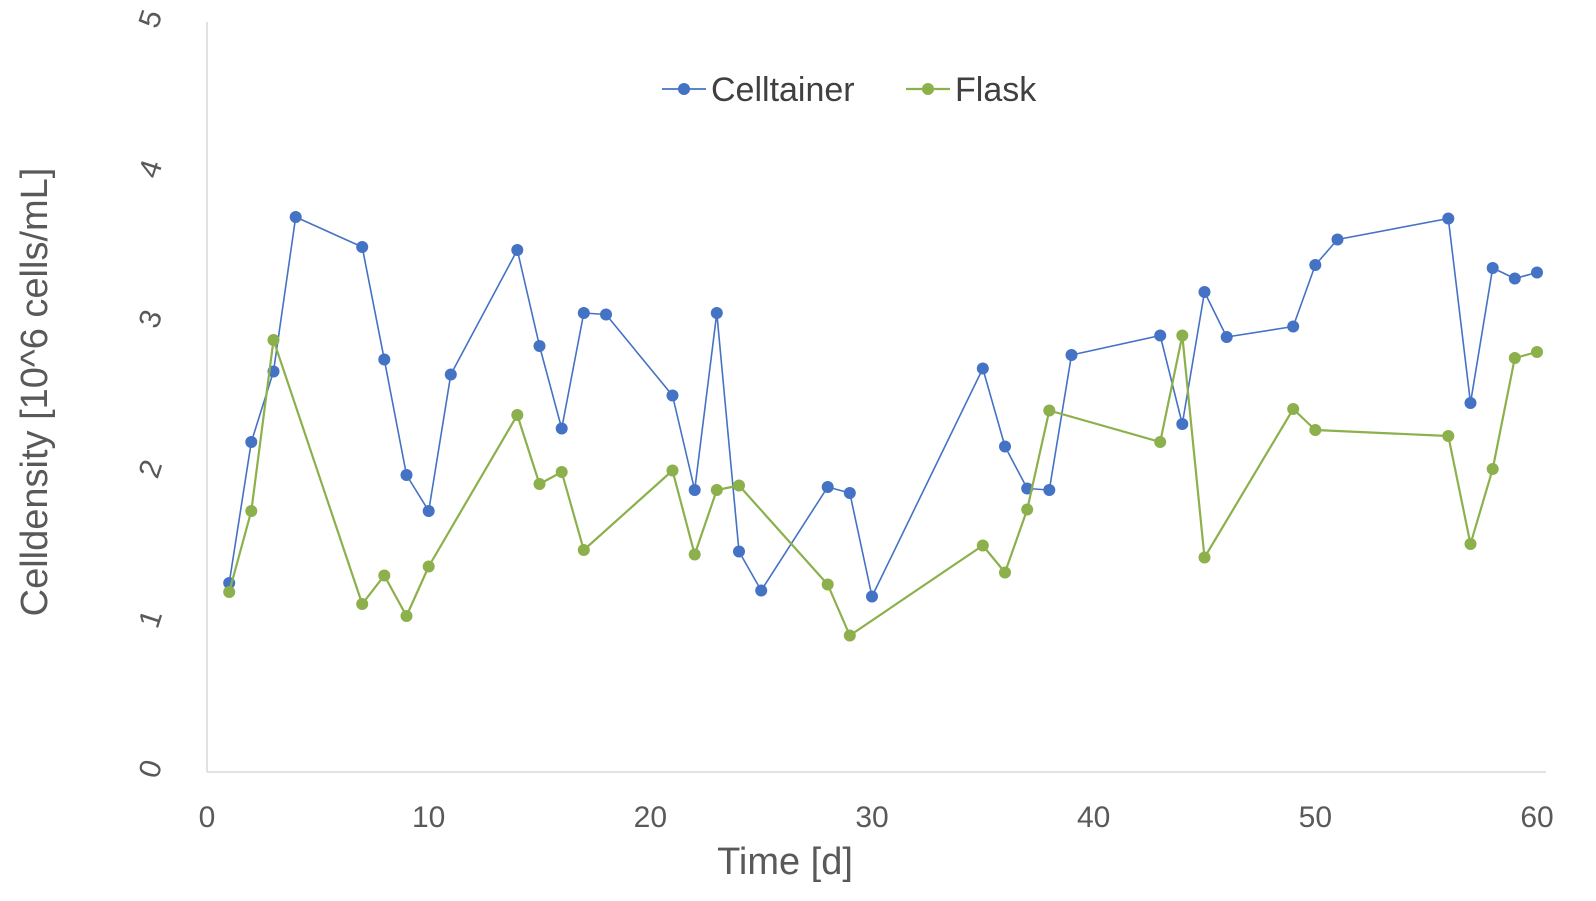  Describe the element at coordinates (151, 619) in the screenshot. I see `y-tick-label: 1` at that location.